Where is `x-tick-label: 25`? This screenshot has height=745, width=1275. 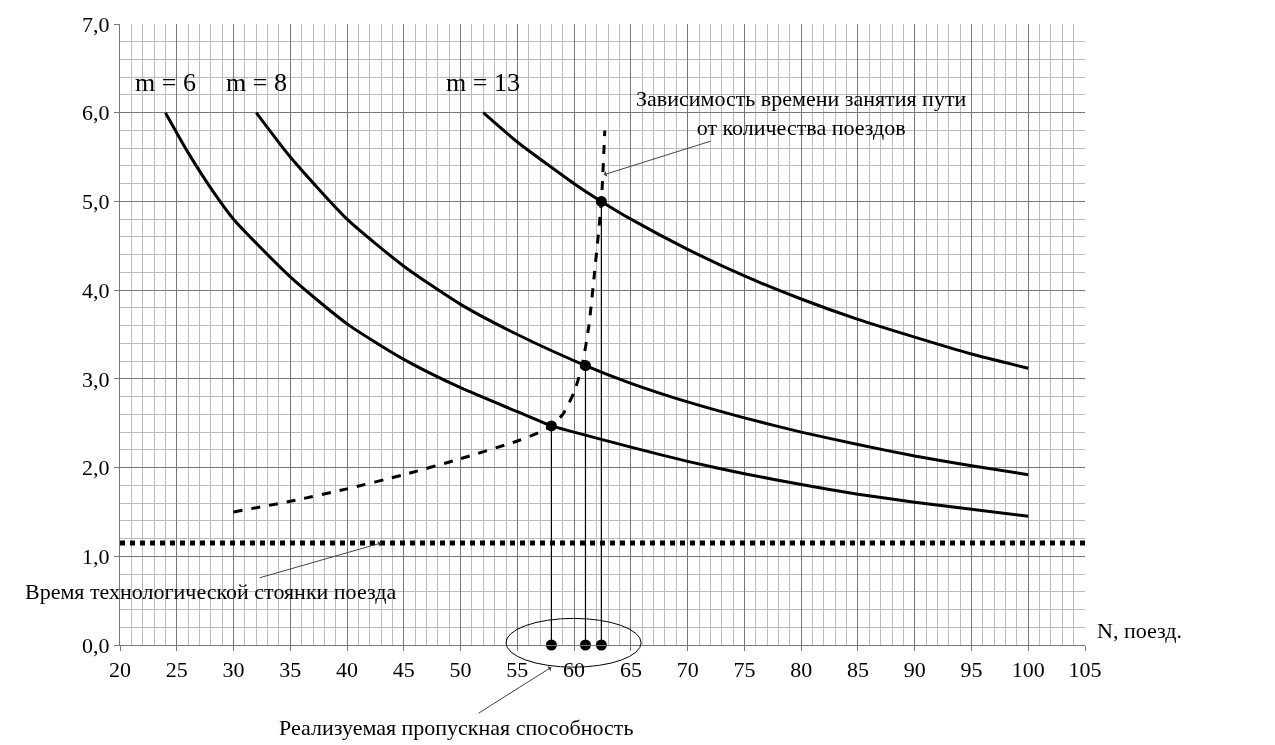
x-tick-label: 25 is located at coordinates (176, 670).